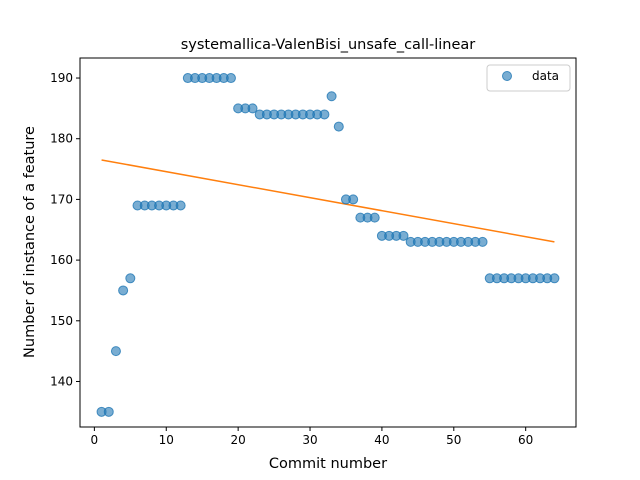 The width and height of the screenshot is (640, 480). I want to click on x-tick-label: 0, so click(95, 440).